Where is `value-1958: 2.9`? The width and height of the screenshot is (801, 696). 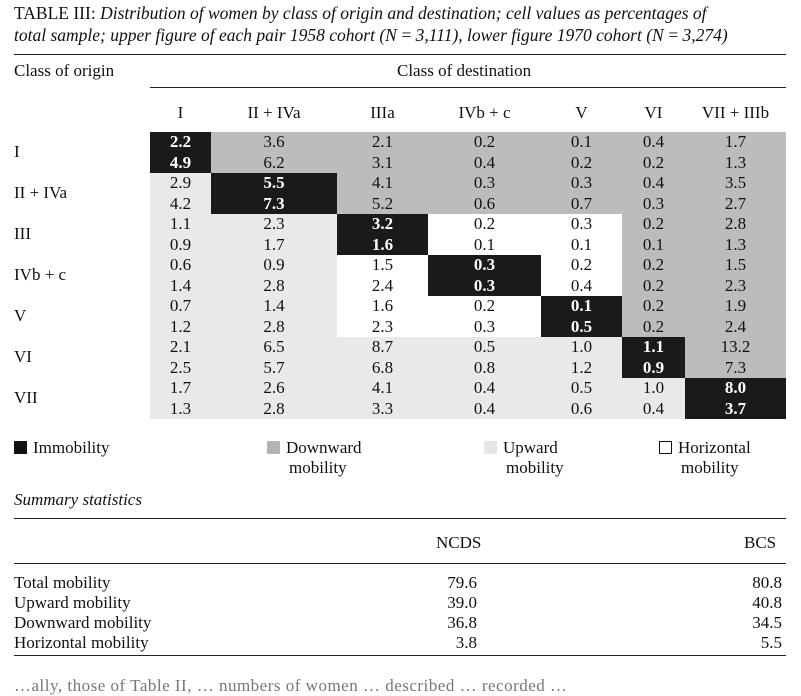 value-1958: 2.9 is located at coordinates (180, 182).